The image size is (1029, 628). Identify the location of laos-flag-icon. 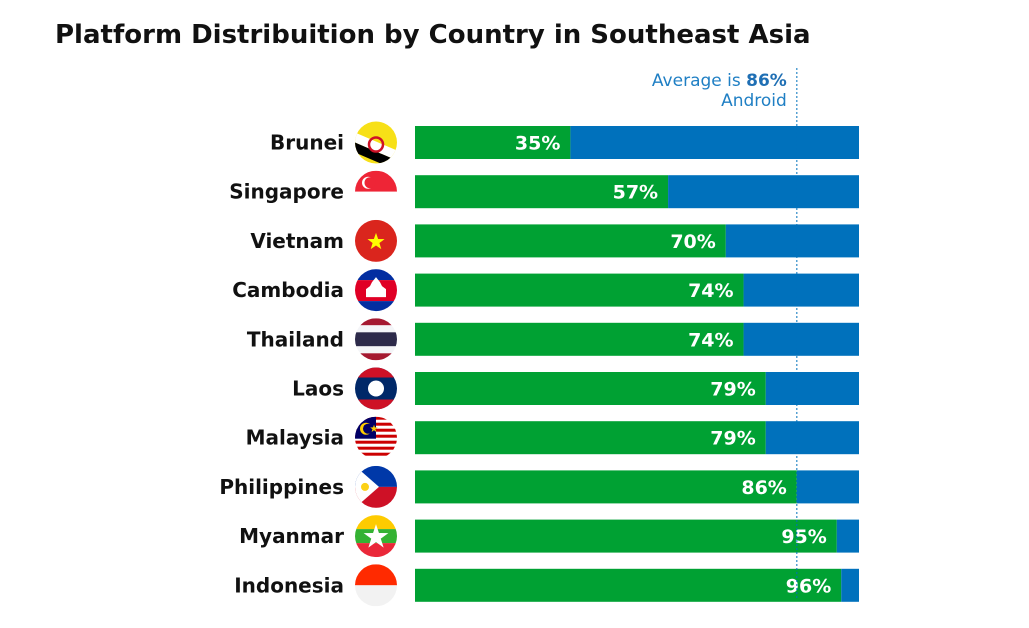
(376, 388).